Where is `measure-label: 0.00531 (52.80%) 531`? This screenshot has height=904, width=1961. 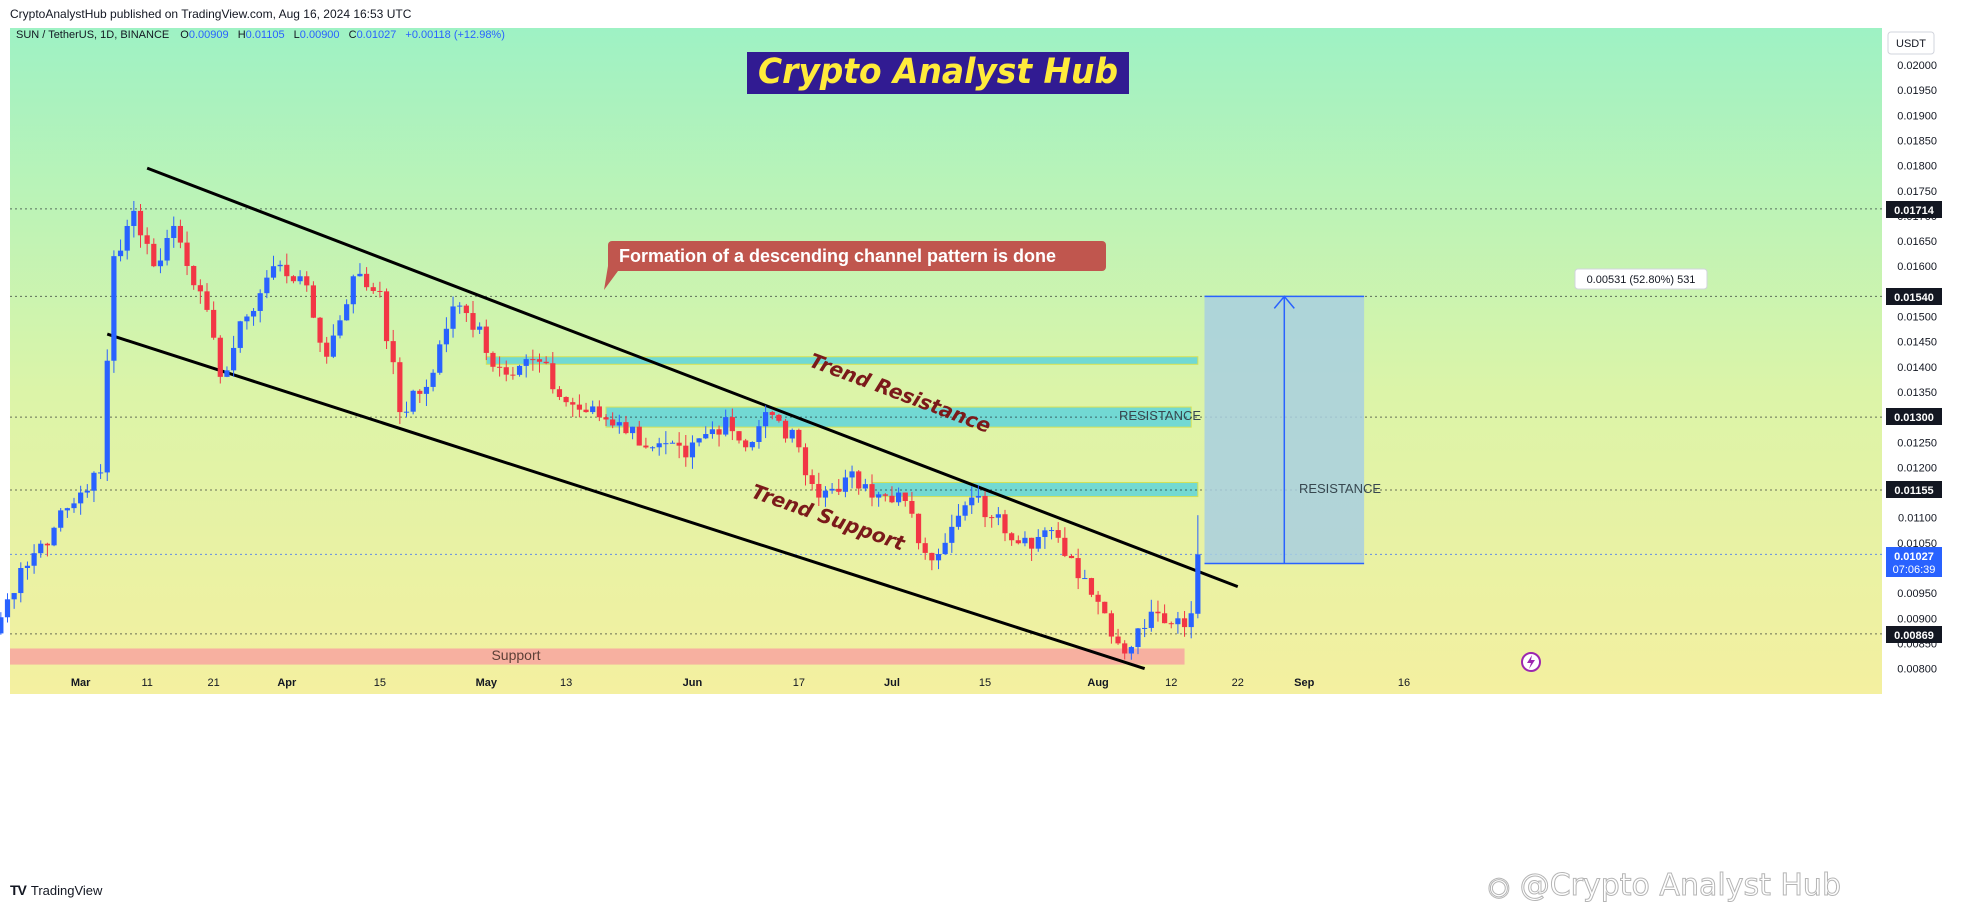 measure-label: 0.00531 (52.80%) 531 is located at coordinates (1641, 279).